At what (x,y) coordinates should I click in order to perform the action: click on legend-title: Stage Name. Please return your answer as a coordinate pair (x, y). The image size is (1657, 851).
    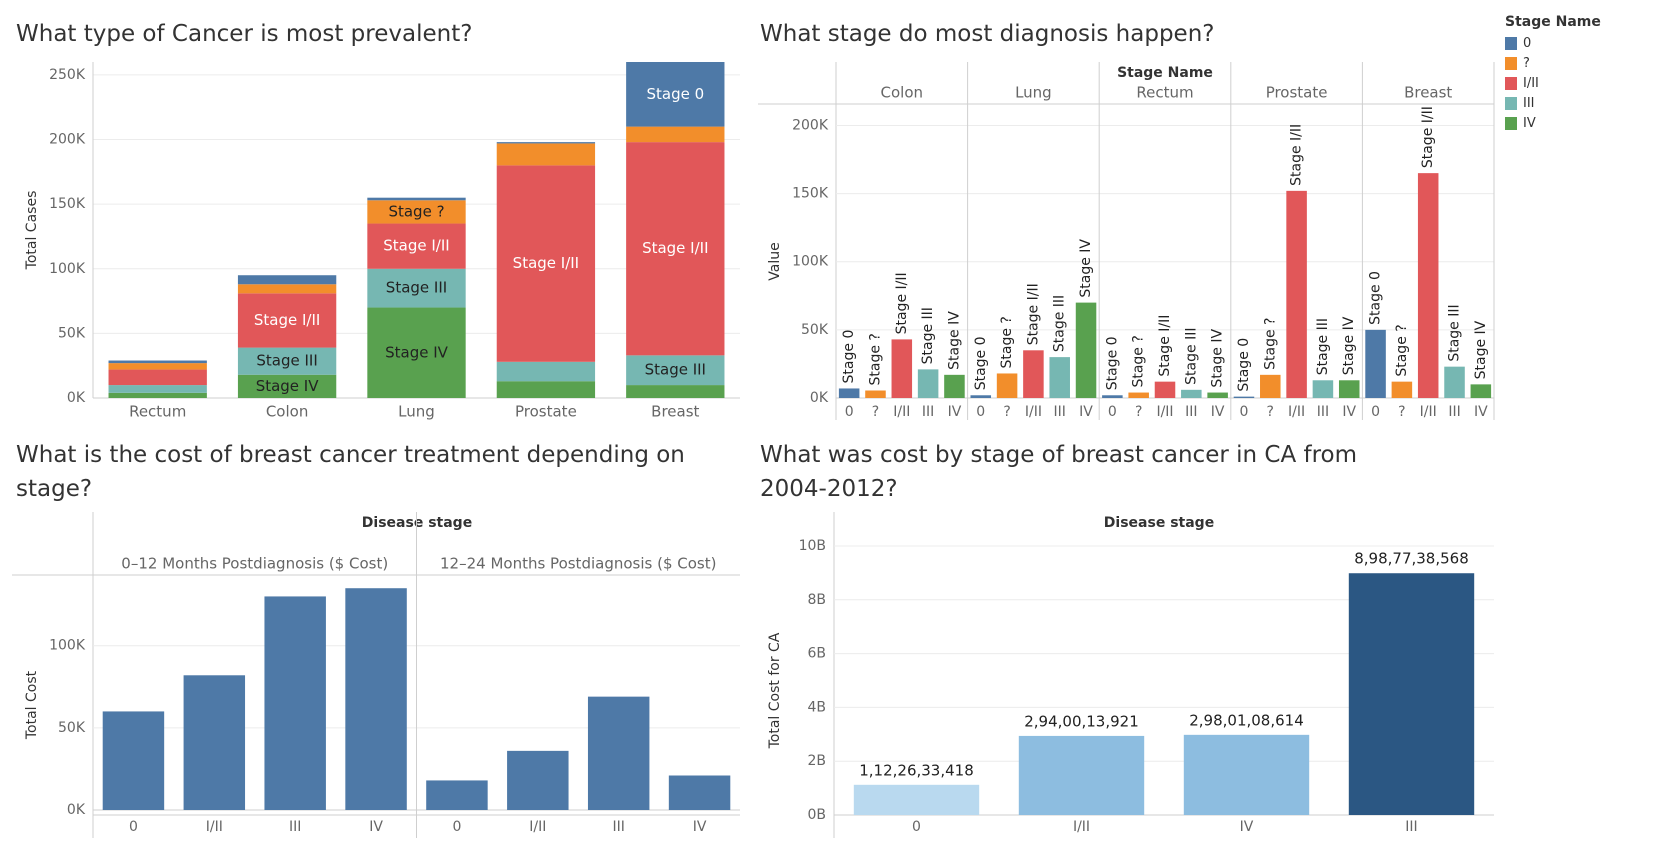
    Looking at the image, I should click on (1553, 22).